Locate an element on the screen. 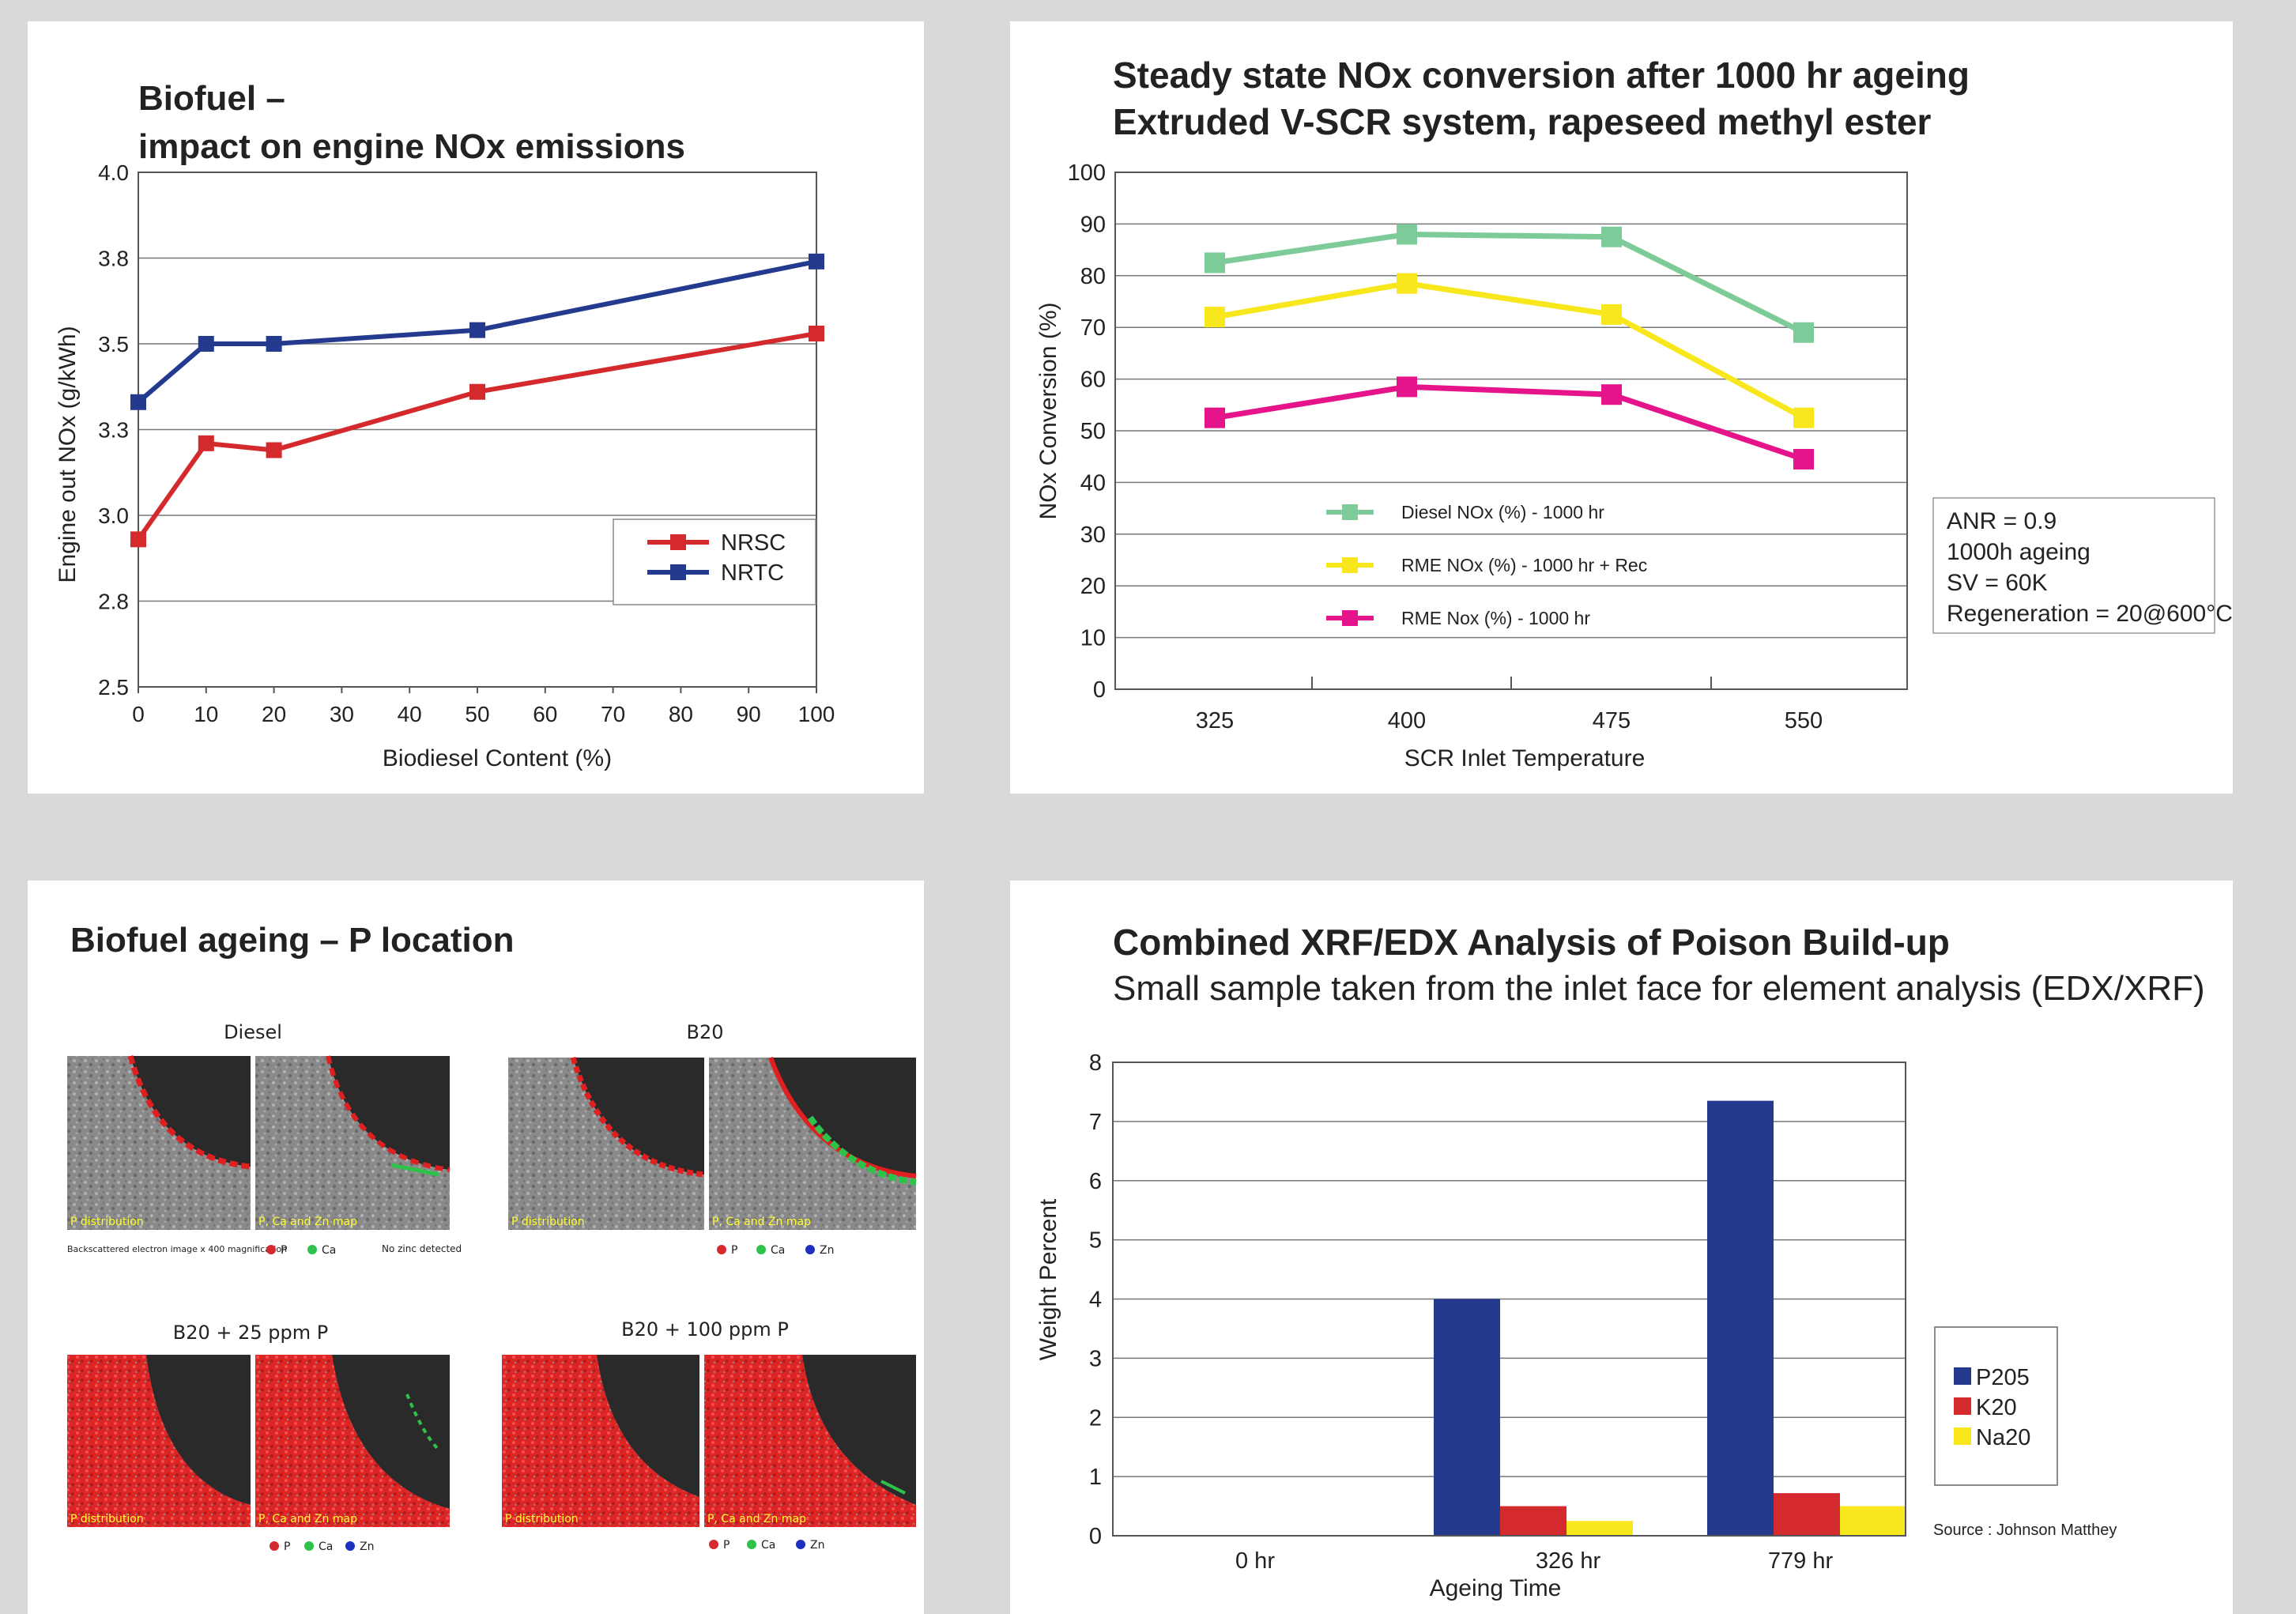 Image resolution: width=2296 pixels, height=1614 pixels. x-tick-label: 30 is located at coordinates (342, 714).